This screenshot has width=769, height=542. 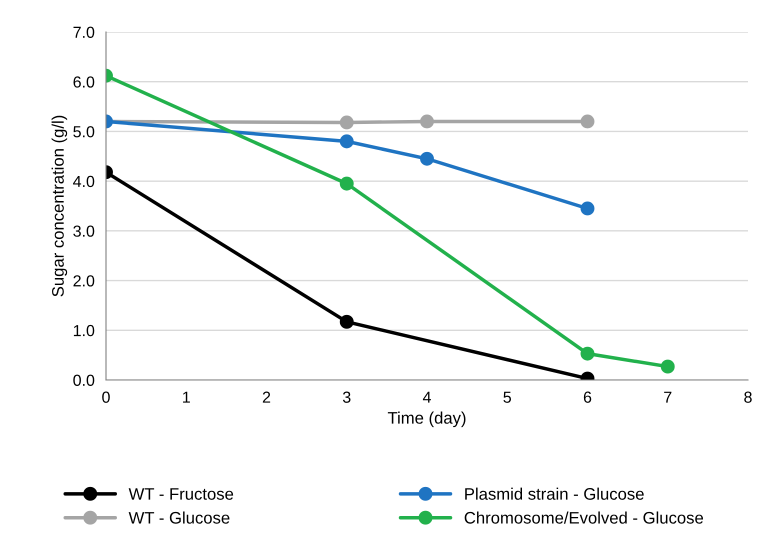 I want to click on x-tick-label: 0, so click(x=106, y=397).